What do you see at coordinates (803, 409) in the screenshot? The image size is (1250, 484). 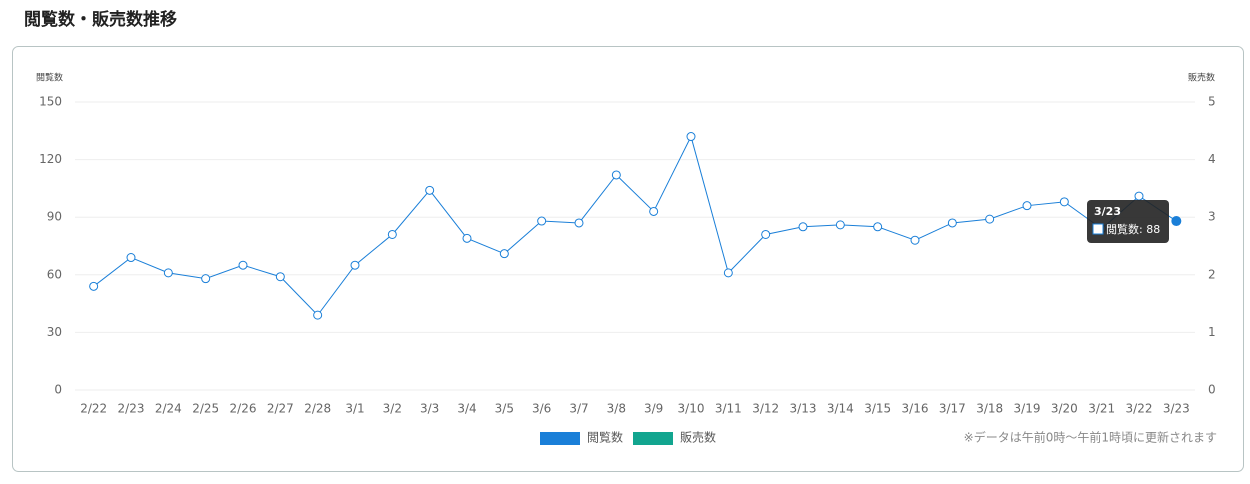 I see `x-tick-label: 3/13` at bounding box center [803, 409].